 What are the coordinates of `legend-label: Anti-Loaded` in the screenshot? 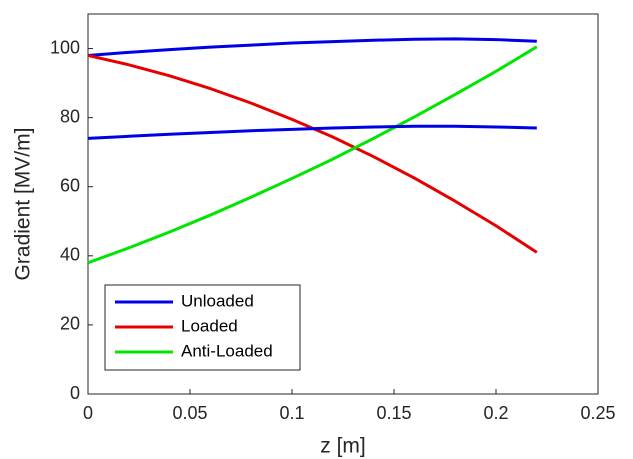 It's located at (227, 350).